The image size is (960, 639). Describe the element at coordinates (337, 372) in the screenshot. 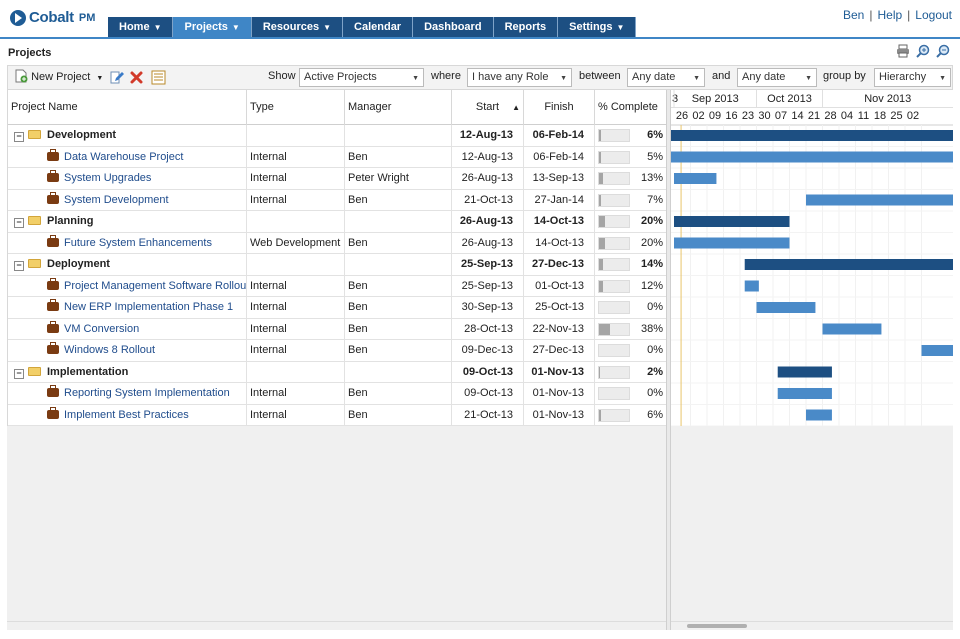

I see `group-row: − Implementation 09-Oct-13 01-Nov-13 2%` at that location.